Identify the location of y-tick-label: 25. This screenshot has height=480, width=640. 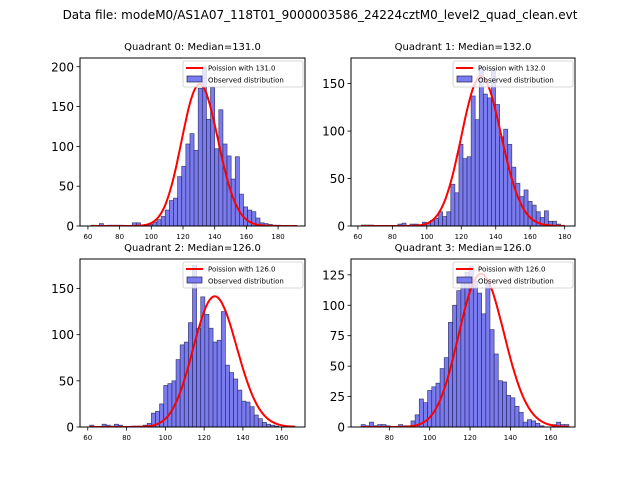
(337, 397).